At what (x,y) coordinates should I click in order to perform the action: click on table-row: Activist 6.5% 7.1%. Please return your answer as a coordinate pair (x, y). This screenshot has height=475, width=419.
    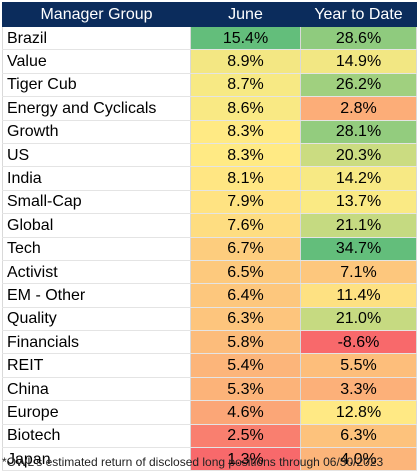
    Looking at the image, I should click on (209, 272).